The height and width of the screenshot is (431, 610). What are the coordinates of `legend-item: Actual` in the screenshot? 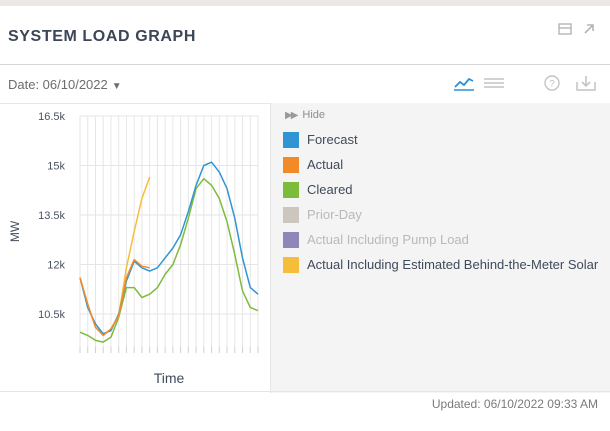 It's located at (440, 164).